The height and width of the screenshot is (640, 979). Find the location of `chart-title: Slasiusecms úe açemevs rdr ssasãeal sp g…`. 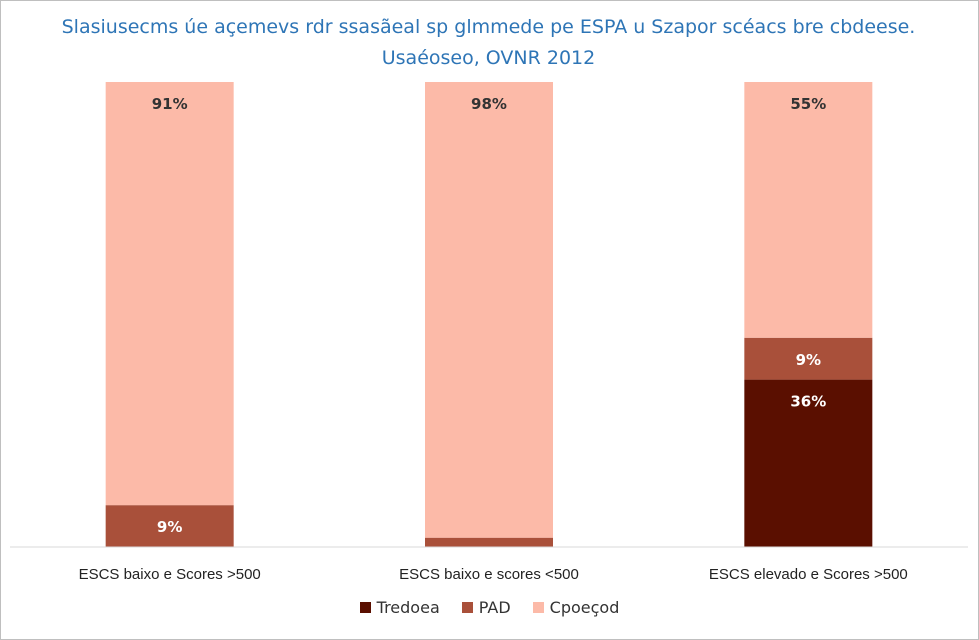

chart-title: Slasiusecms úe açemevs rdr ssasãeal sp g… is located at coordinates (488, 42).